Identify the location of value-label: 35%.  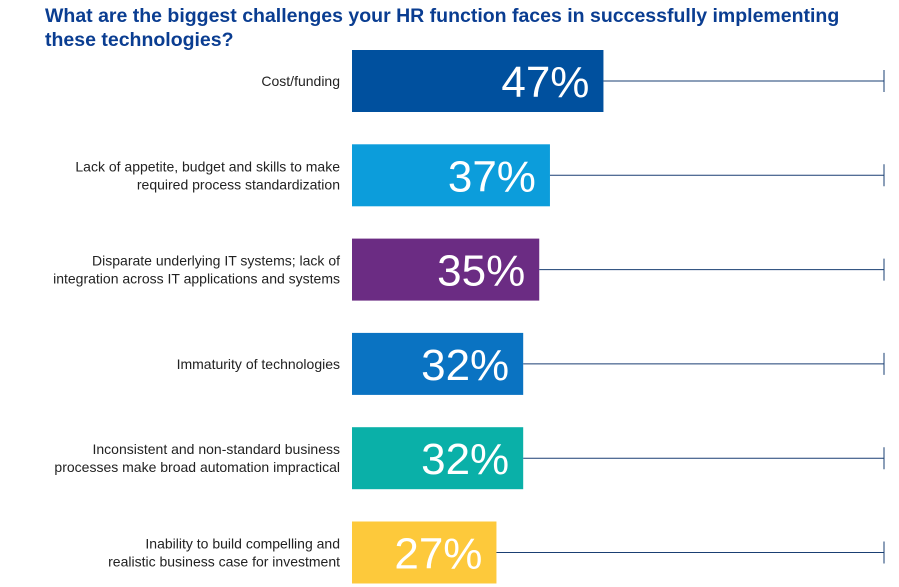
(481, 271).